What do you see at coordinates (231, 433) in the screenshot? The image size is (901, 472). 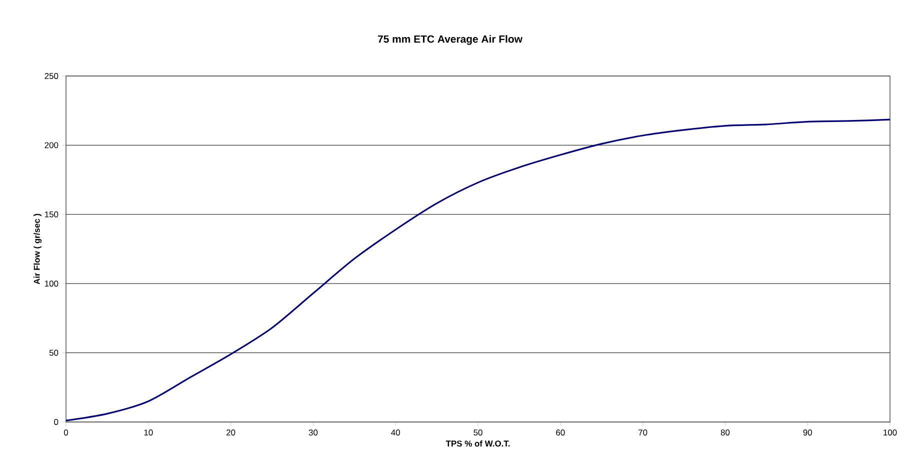 I see `x-tick-label: 20` at bounding box center [231, 433].